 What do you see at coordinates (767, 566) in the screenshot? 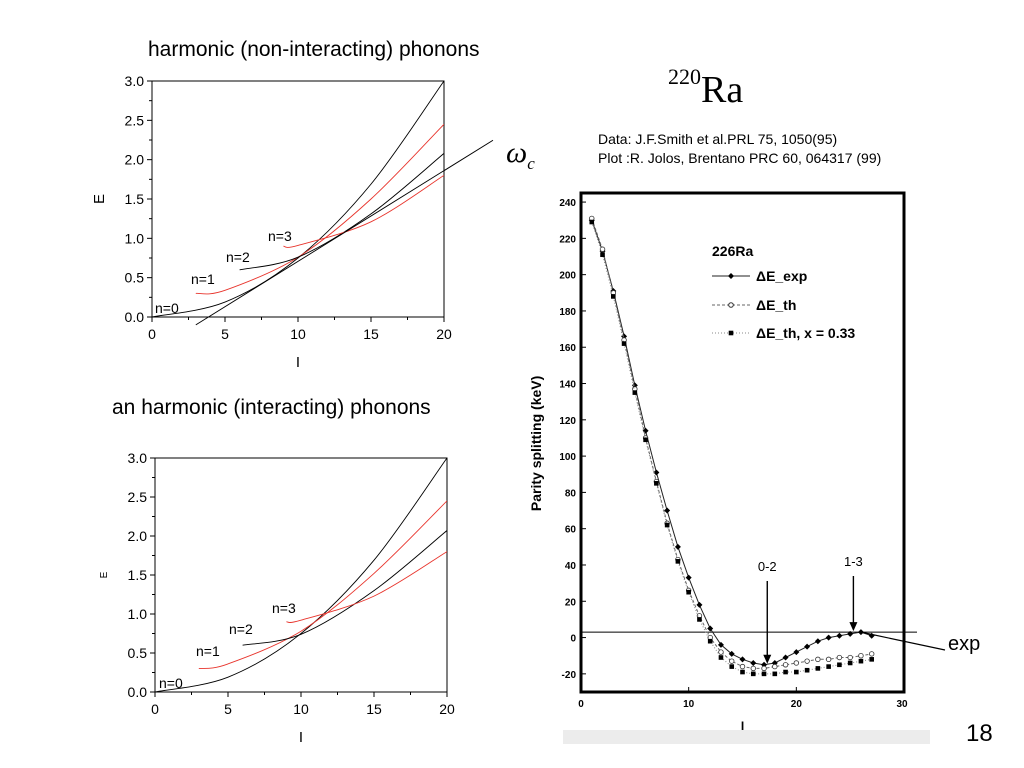
I see `annotation-label: 0-2` at bounding box center [767, 566].